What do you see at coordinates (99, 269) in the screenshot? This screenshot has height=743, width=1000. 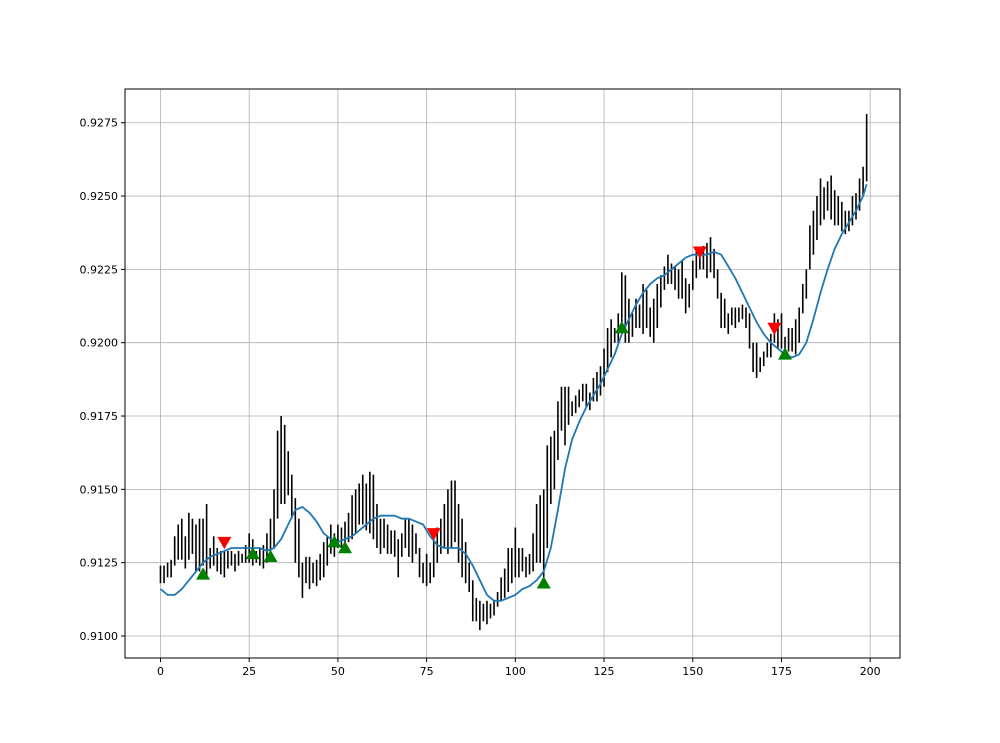 I see `y-tick-label: 0.9225` at bounding box center [99, 269].